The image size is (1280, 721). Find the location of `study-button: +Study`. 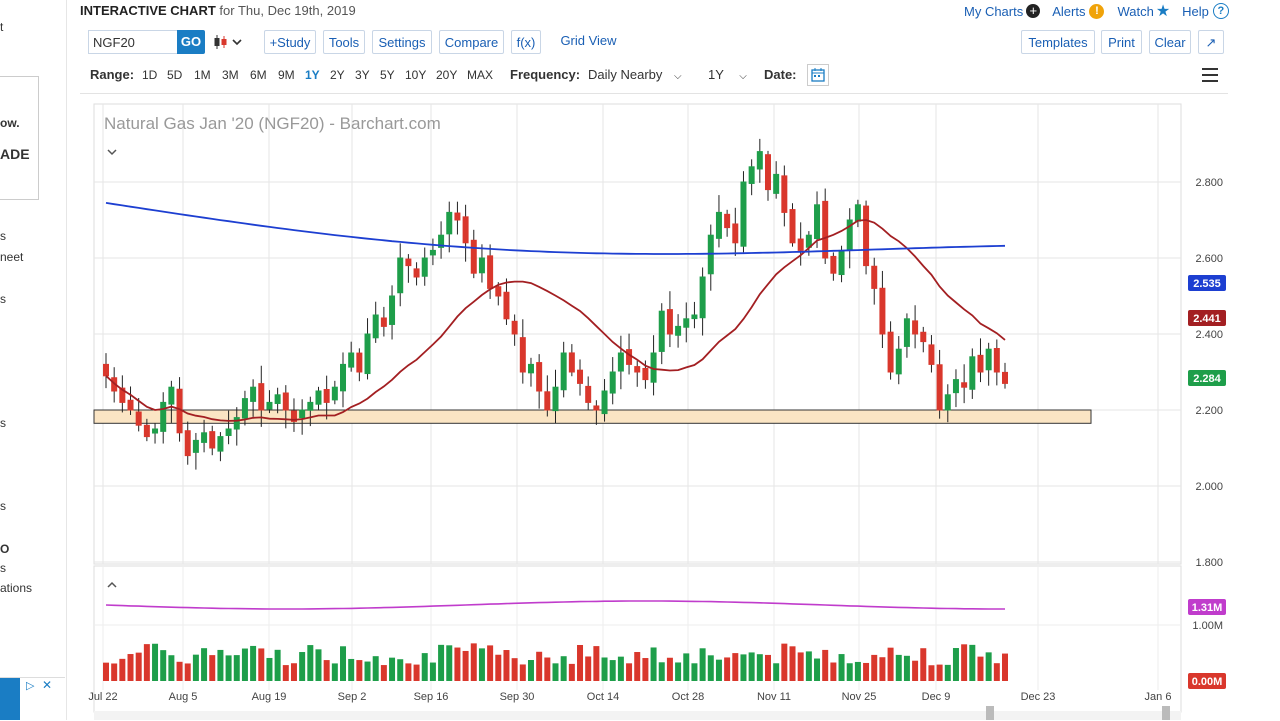

study-button: +Study is located at coordinates (290, 42).